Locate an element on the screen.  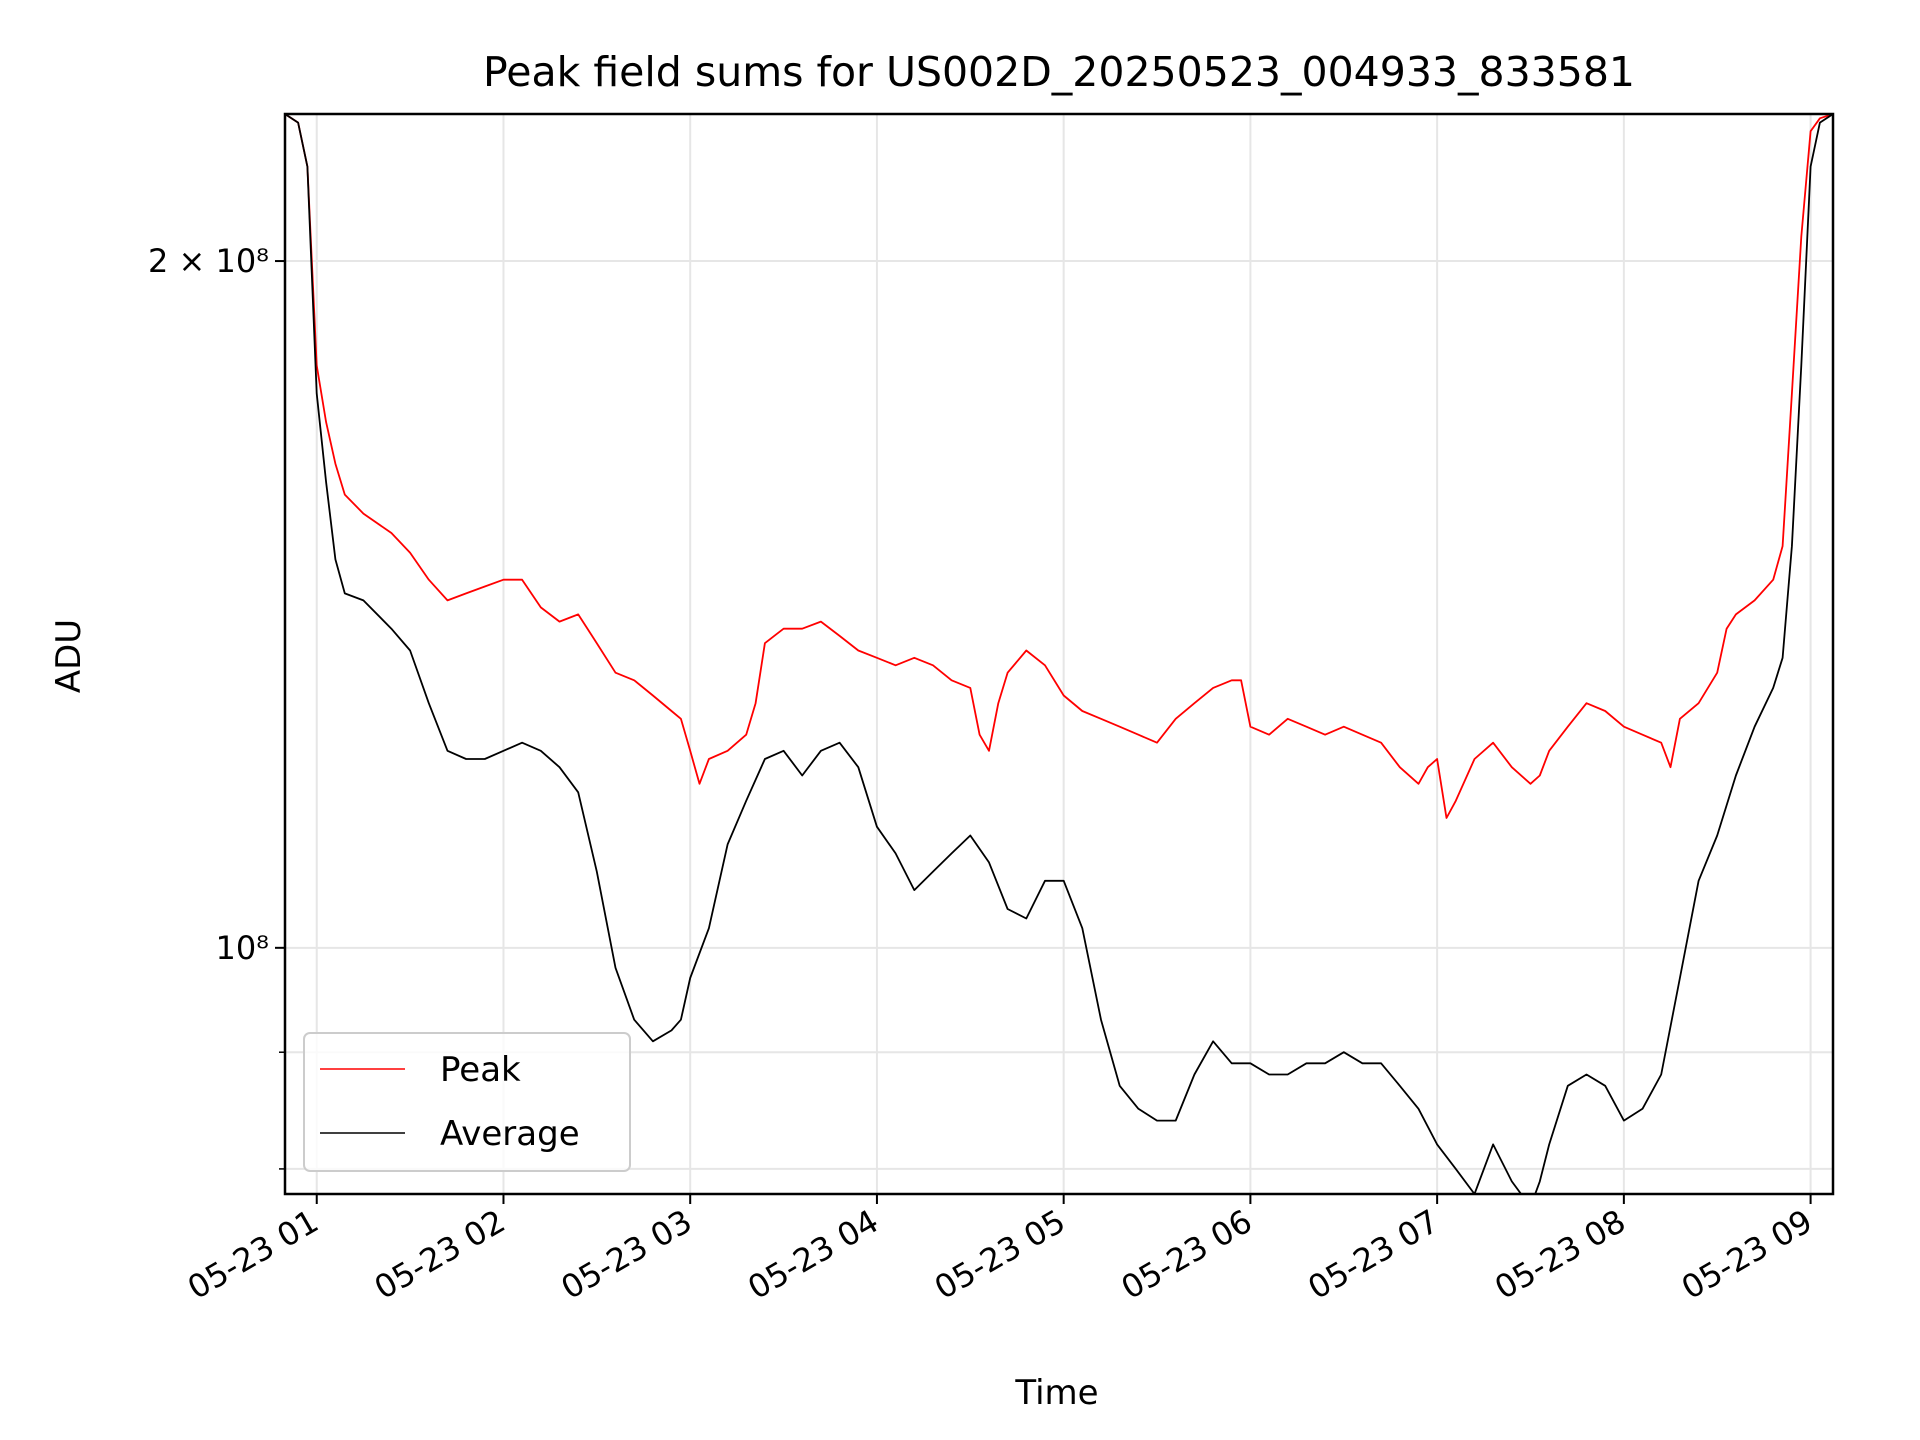
legend: Peak Average is located at coordinates (467, 1102).